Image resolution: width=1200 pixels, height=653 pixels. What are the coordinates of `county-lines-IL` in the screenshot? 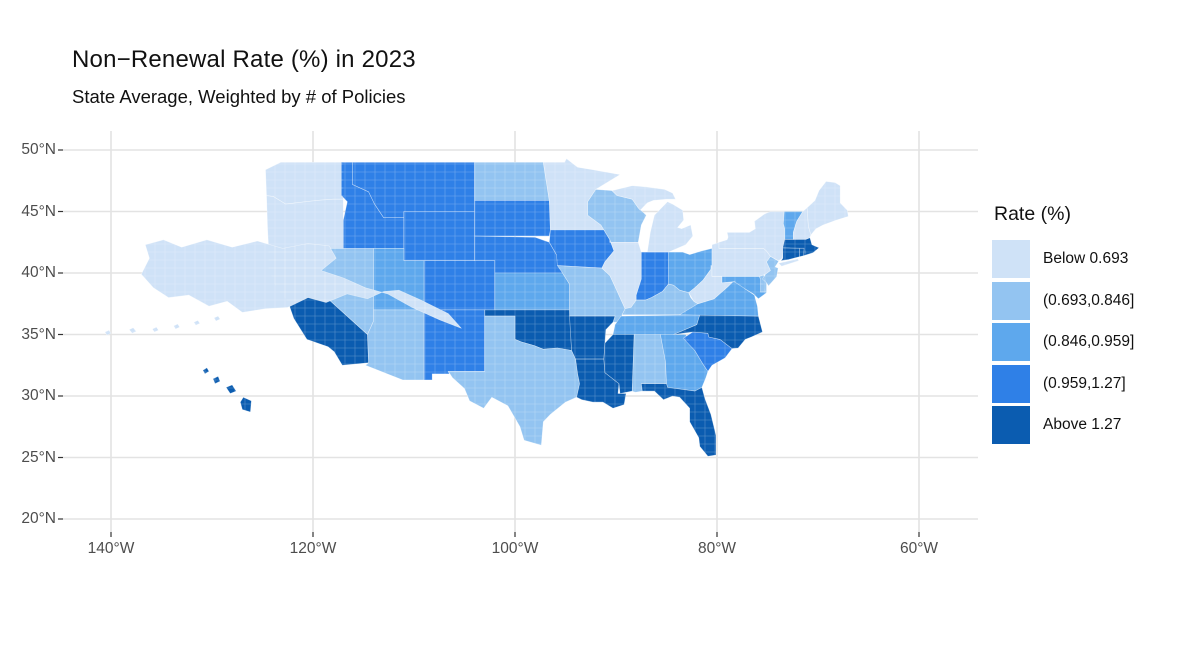 It's located at (621, 274).